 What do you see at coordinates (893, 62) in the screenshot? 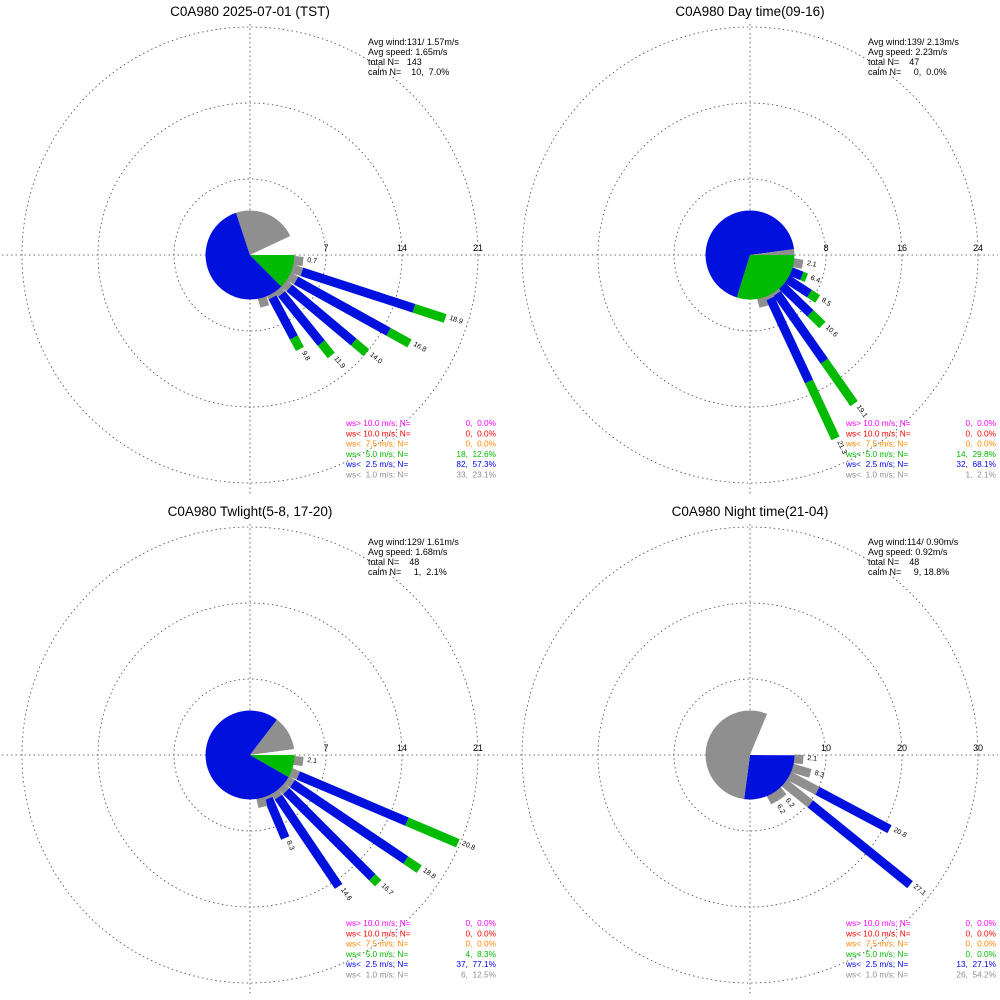
I see `stats-line: total N= 47` at bounding box center [893, 62].